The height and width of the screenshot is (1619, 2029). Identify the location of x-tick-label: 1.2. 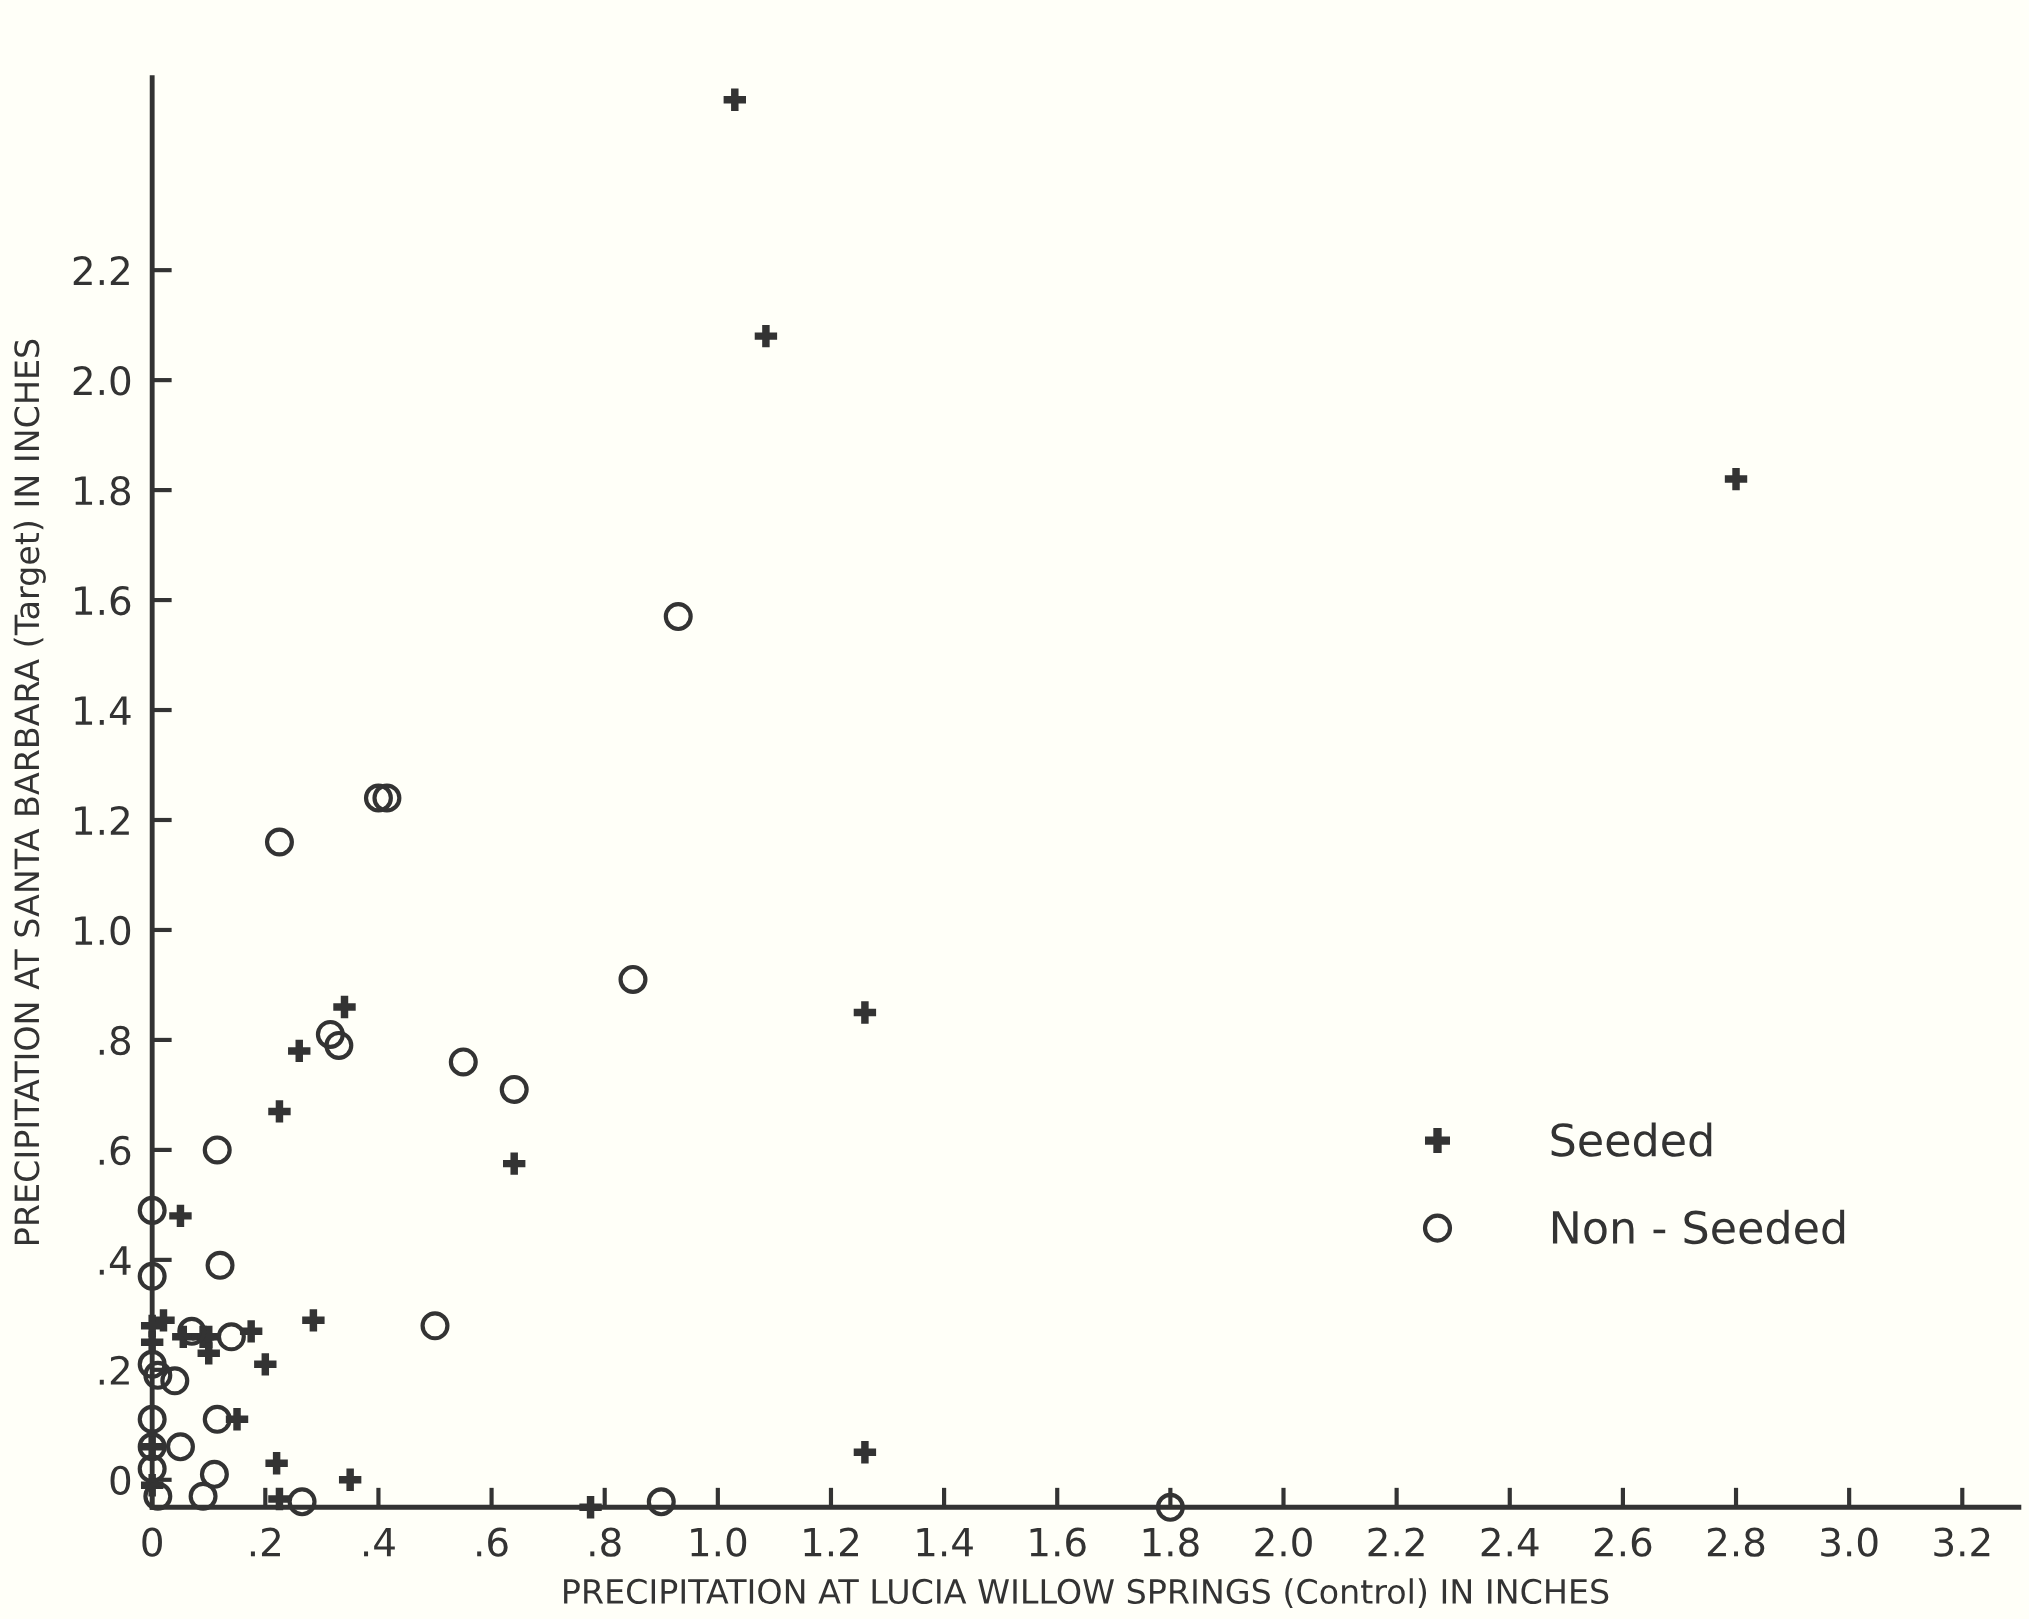
(831, 1542).